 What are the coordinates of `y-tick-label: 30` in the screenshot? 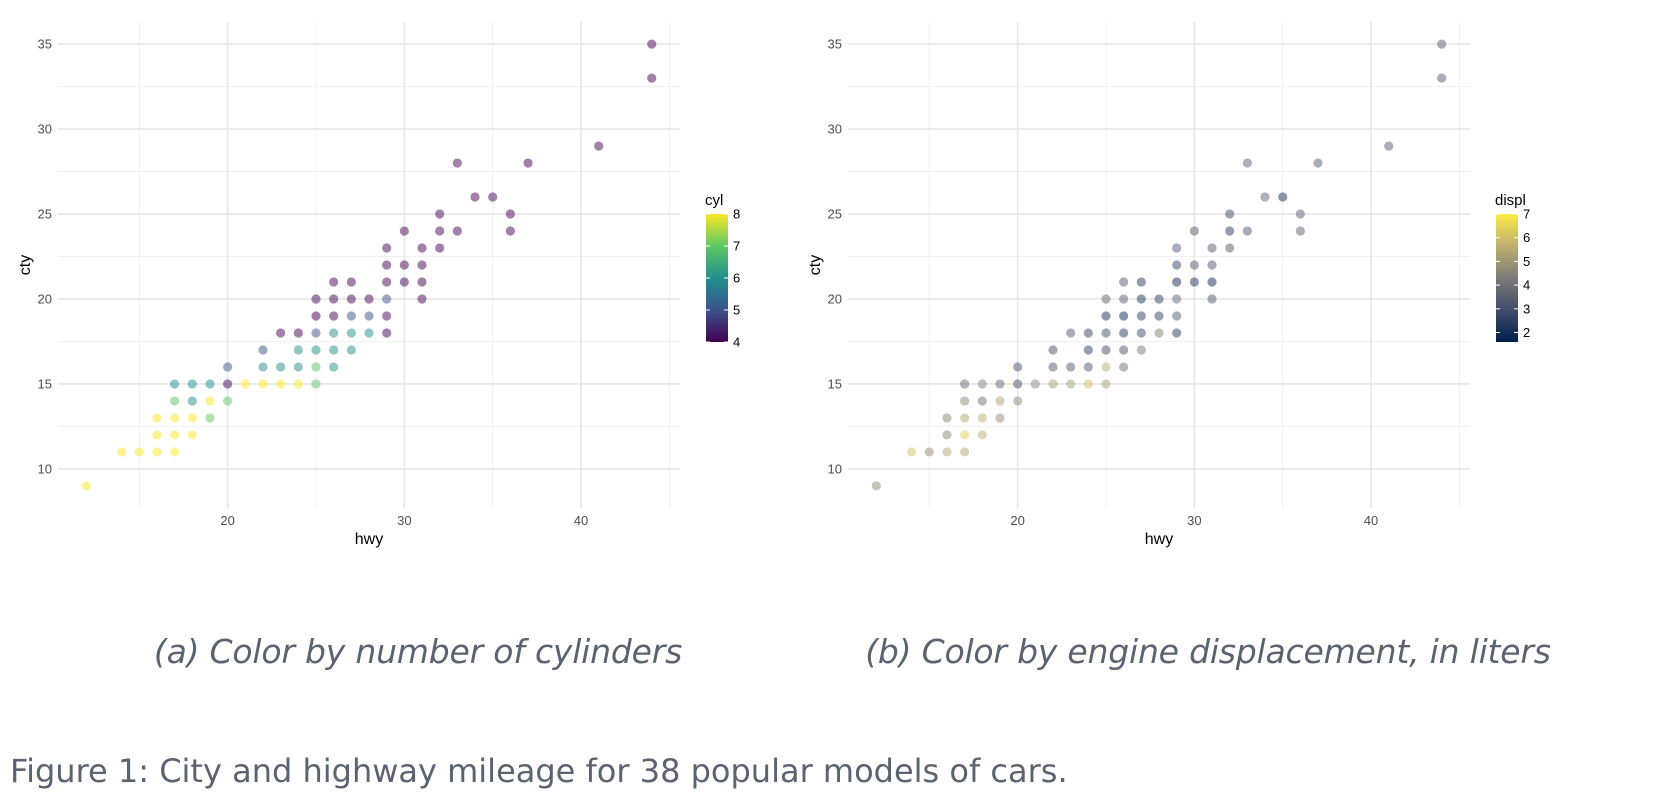 It's located at (45, 129).